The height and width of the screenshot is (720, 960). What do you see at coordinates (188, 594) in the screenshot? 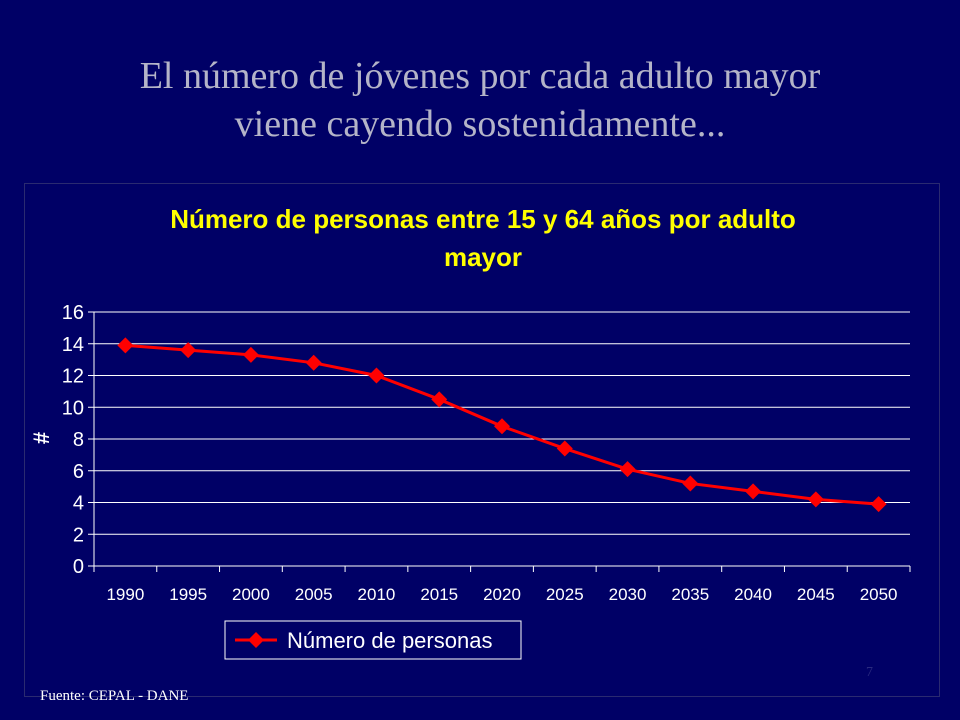
I see `x-tick-label: 1995` at bounding box center [188, 594].